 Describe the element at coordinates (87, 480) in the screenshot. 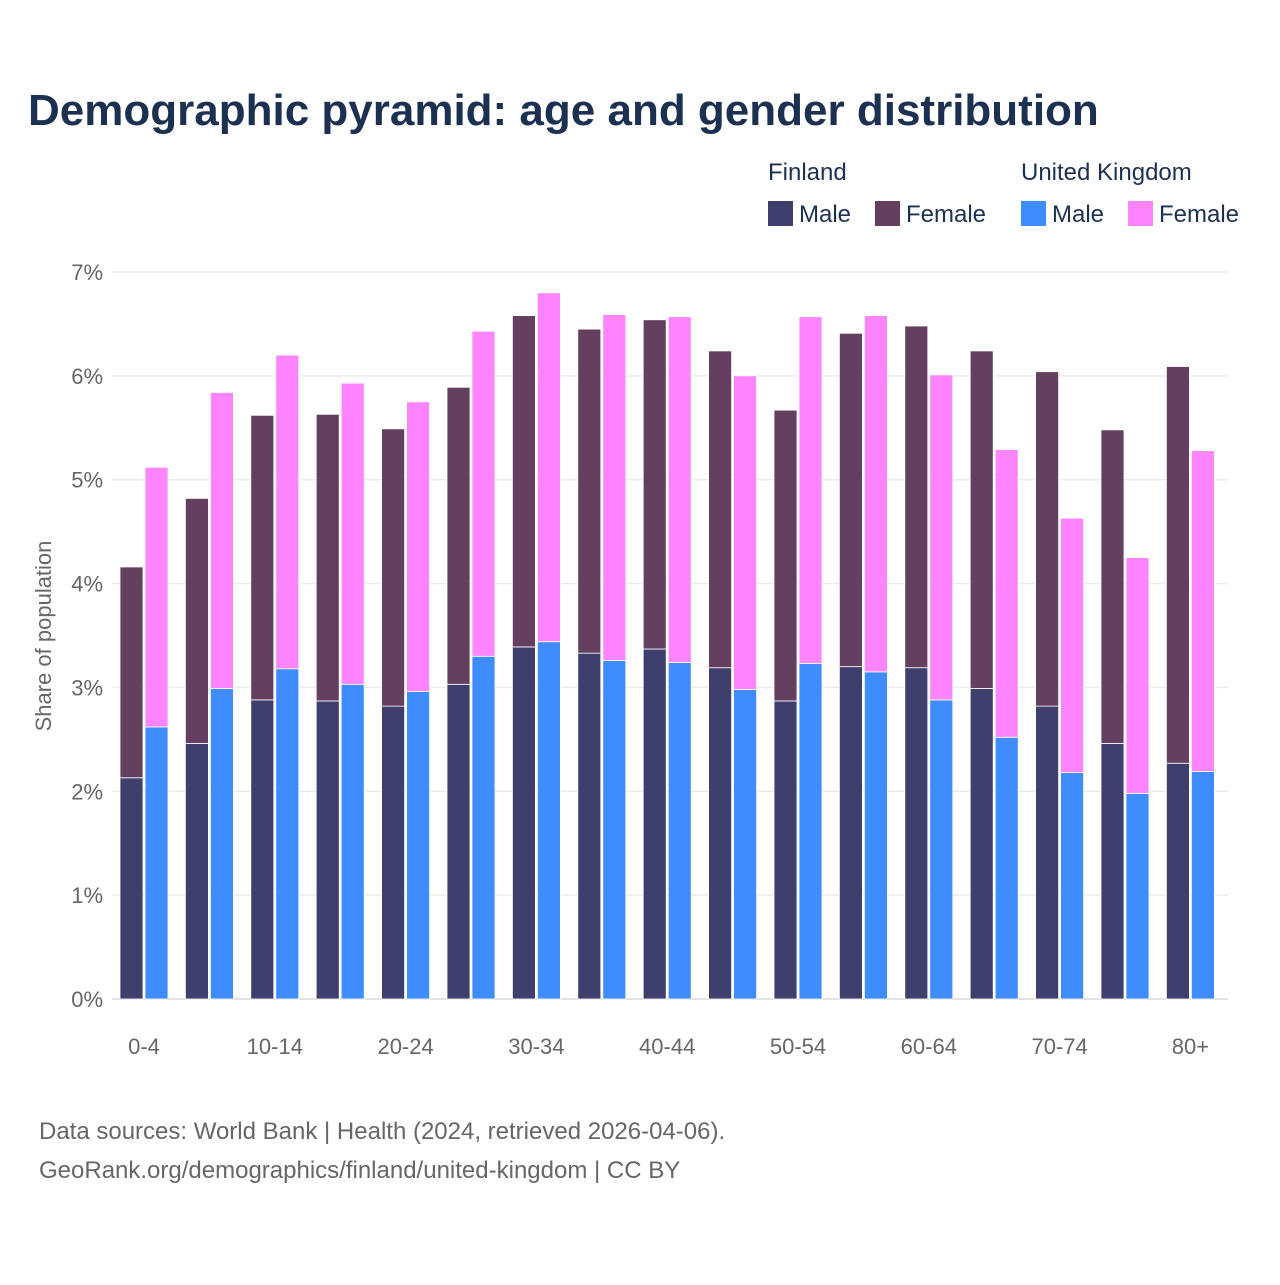

I see `y-tick-label: 5%` at that location.